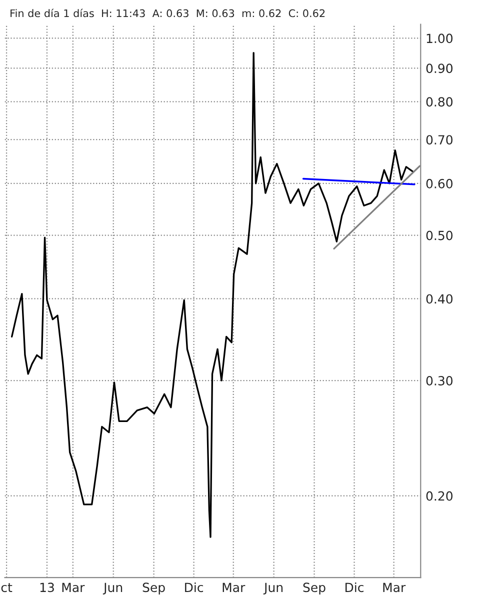  I want to click on y-tick-label: 0.50, so click(439, 235).